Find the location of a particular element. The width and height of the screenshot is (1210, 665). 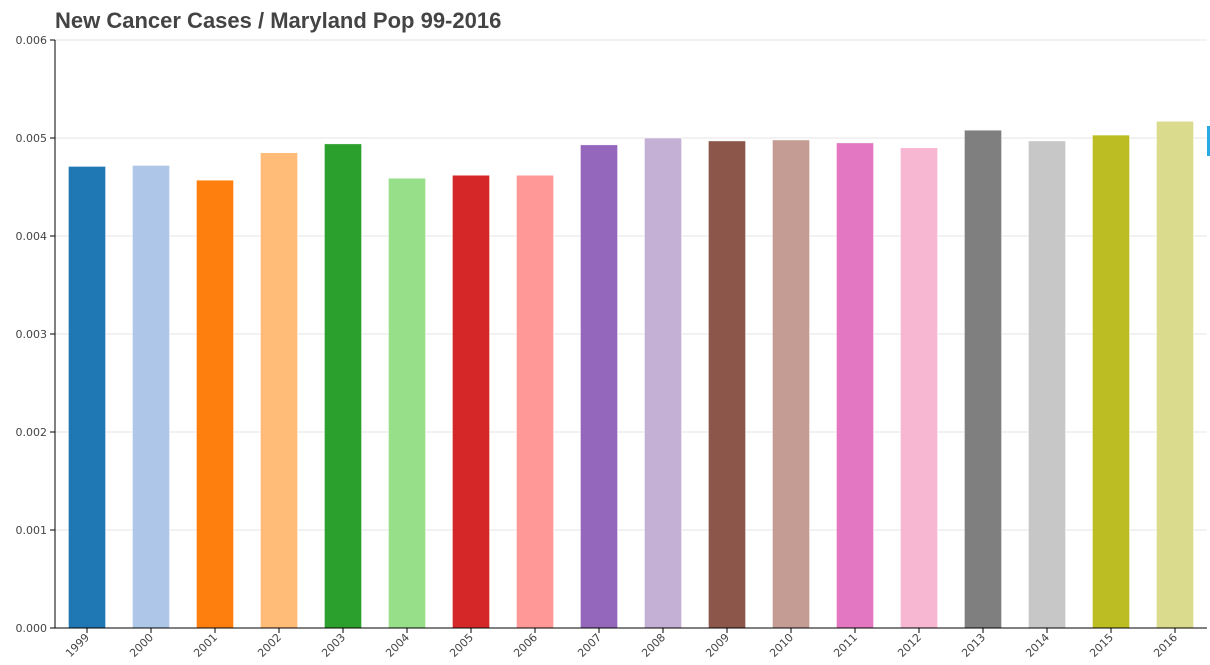

bar-2015 is located at coordinates (1111, 381).